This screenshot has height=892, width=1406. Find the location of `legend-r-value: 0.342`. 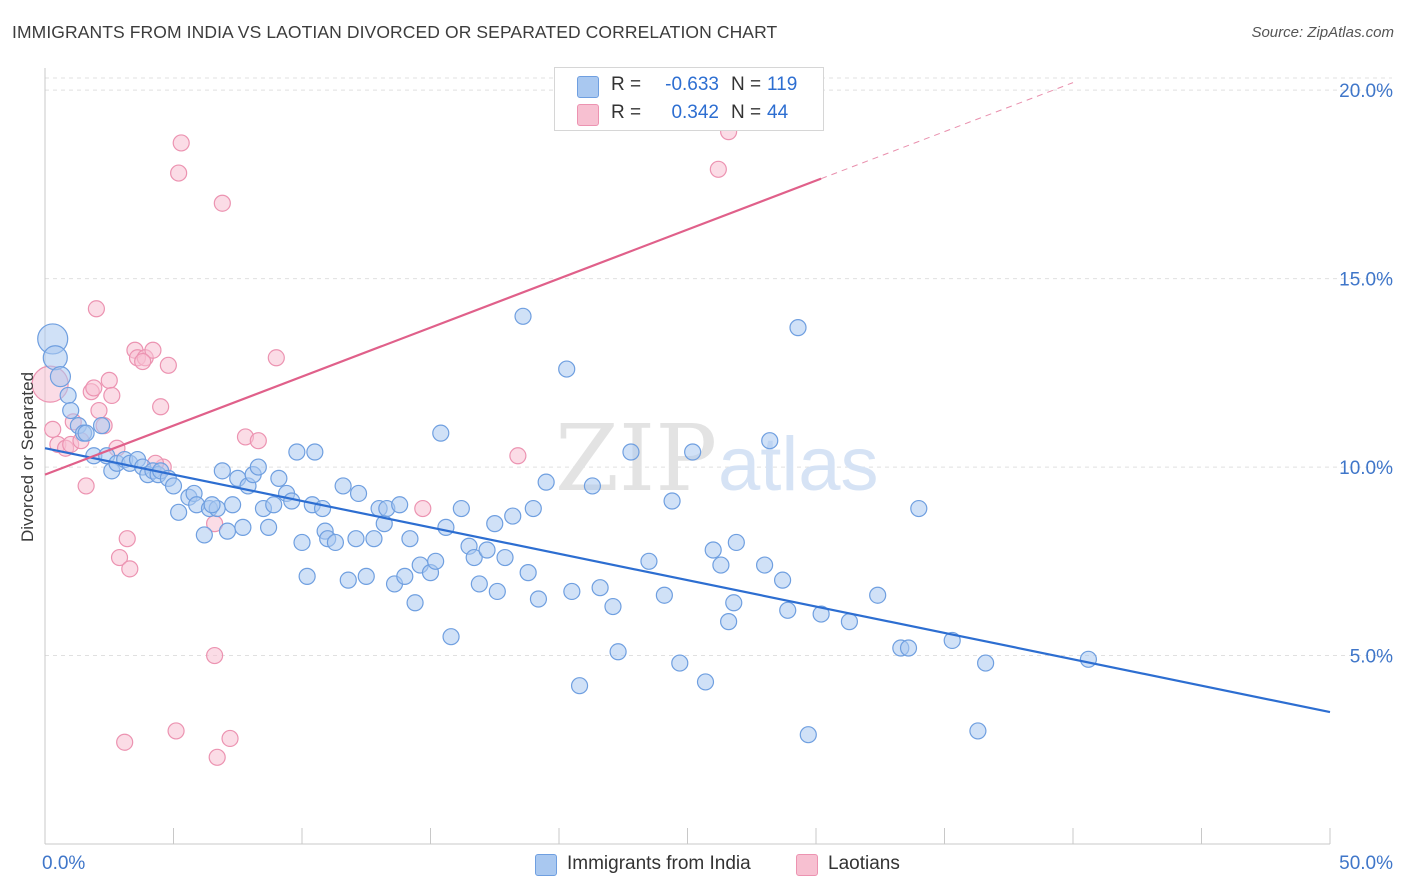

legend-r-value: 0.342 is located at coordinates (695, 112).